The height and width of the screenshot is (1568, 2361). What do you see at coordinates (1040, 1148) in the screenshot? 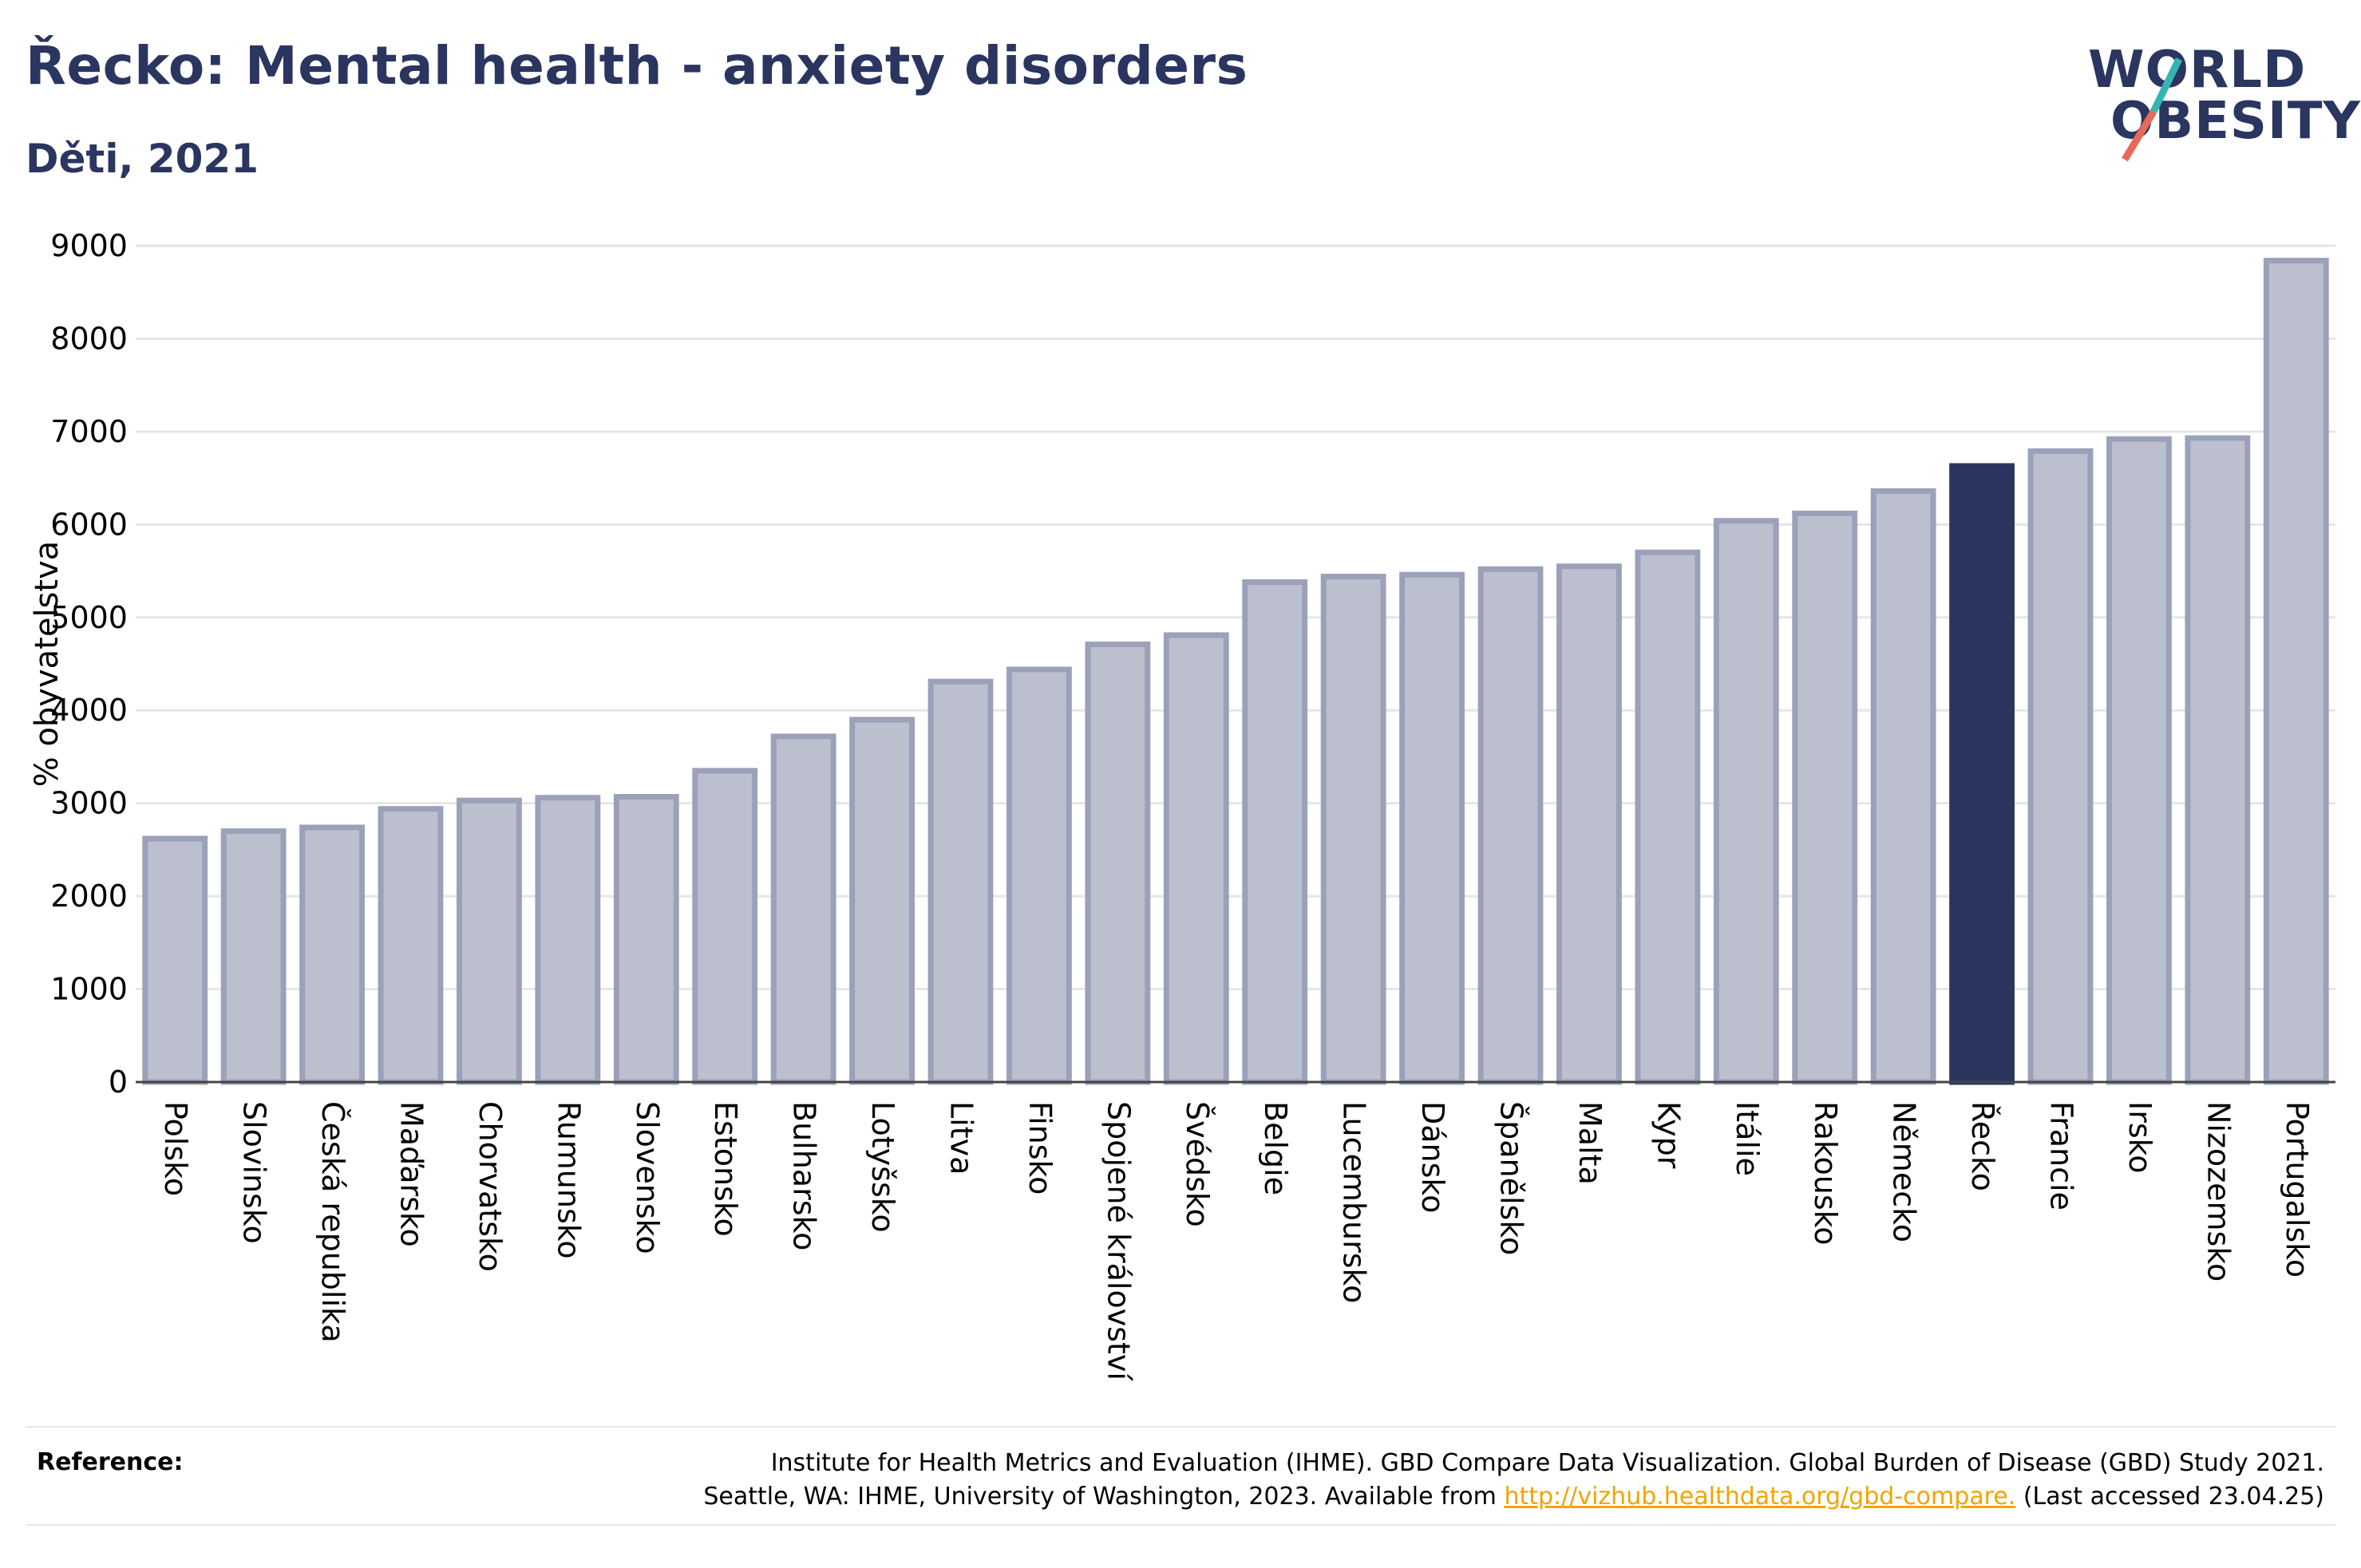
I see `x-tick-label: Finsko` at bounding box center [1040, 1148].